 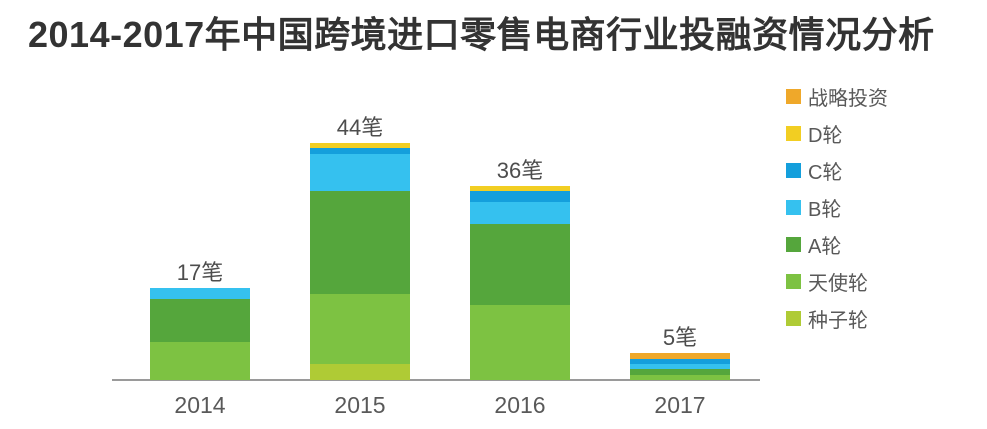 What do you see at coordinates (436, 380) in the screenshot?
I see `x-axis-line` at bounding box center [436, 380].